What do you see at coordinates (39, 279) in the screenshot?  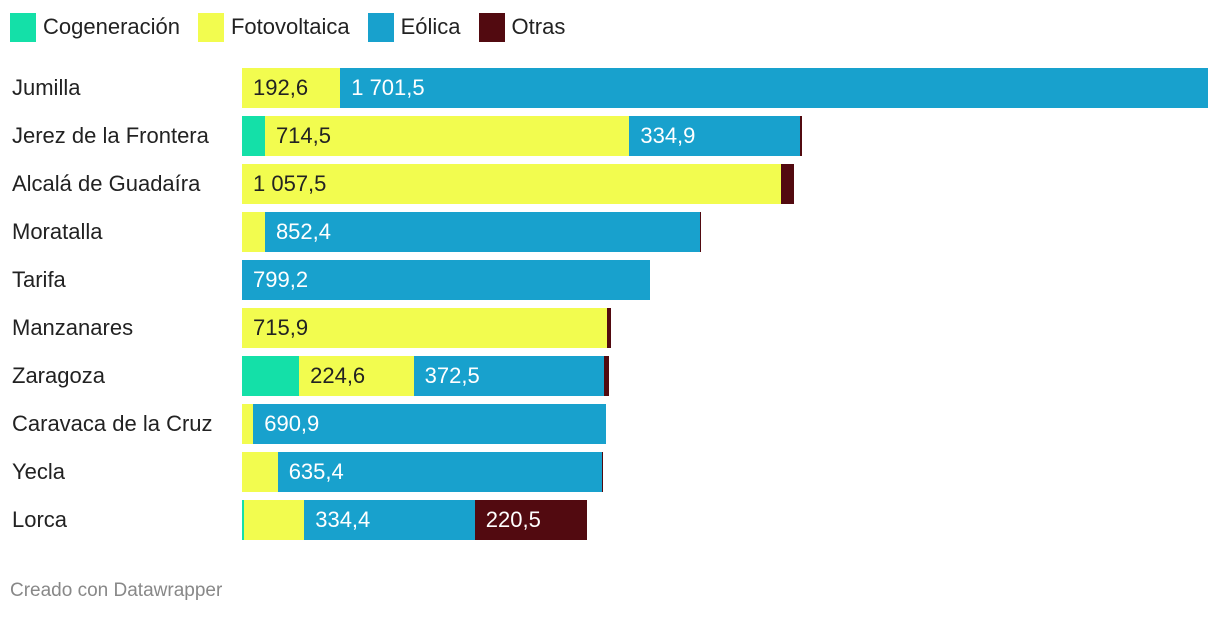 I see `category-label: Tarifa` at bounding box center [39, 279].